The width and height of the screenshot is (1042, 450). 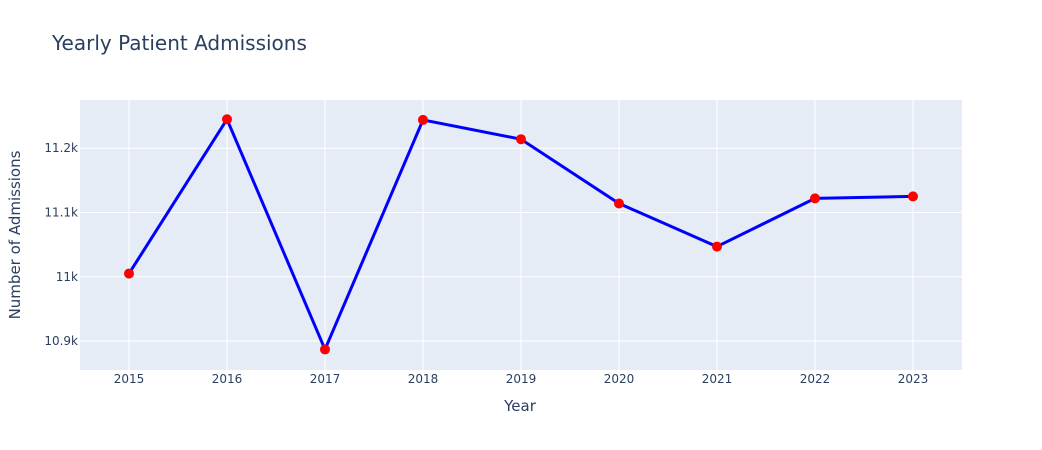 I want to click on x-tick-label: 2019, so click(x=521, y=379).